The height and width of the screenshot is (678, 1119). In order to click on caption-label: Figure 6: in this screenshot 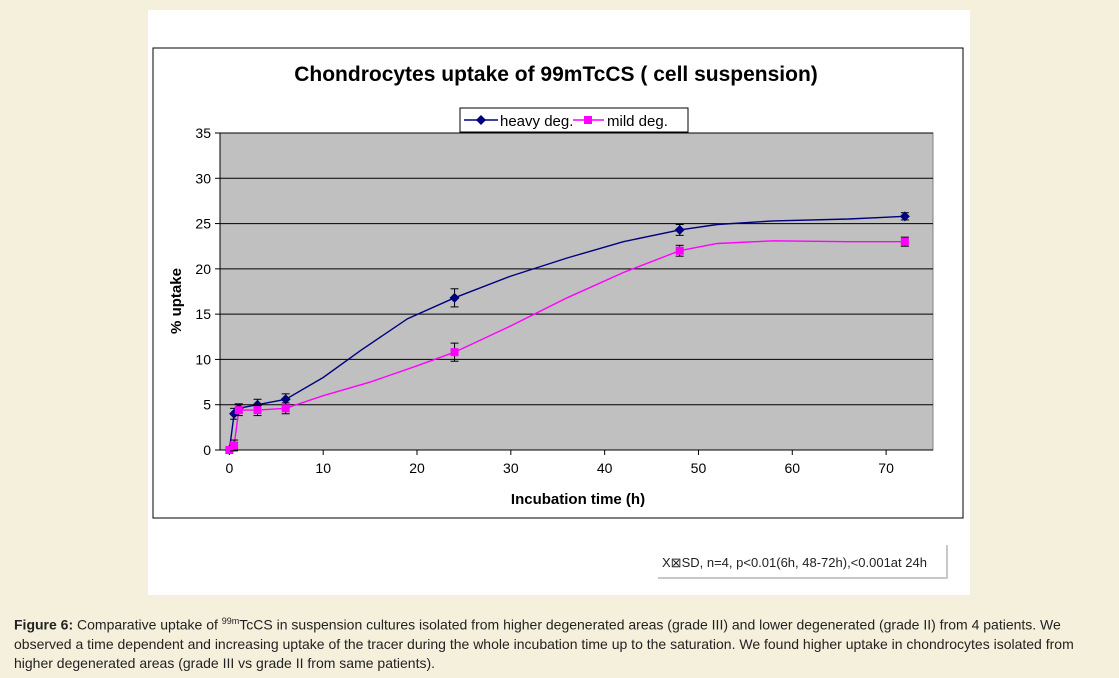, I will do `click(44, 624)`.